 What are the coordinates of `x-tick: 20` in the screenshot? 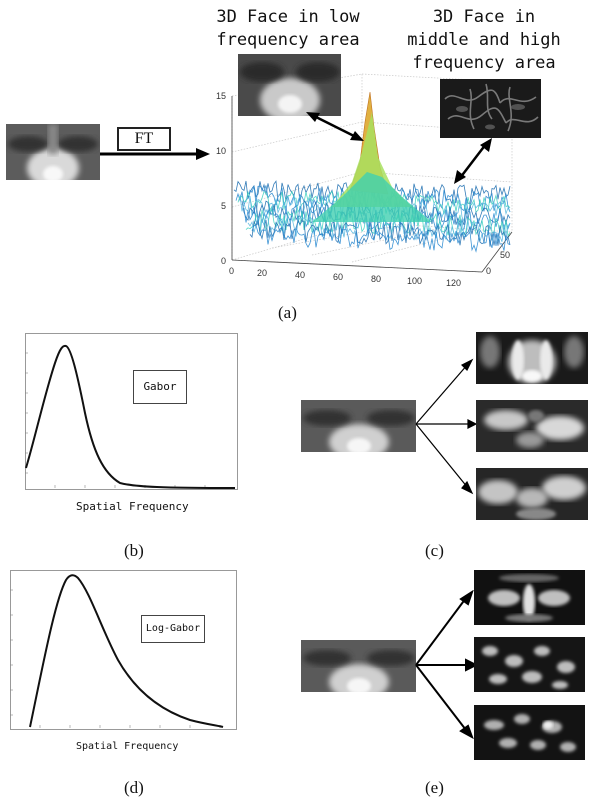 It's located at (262, 273).